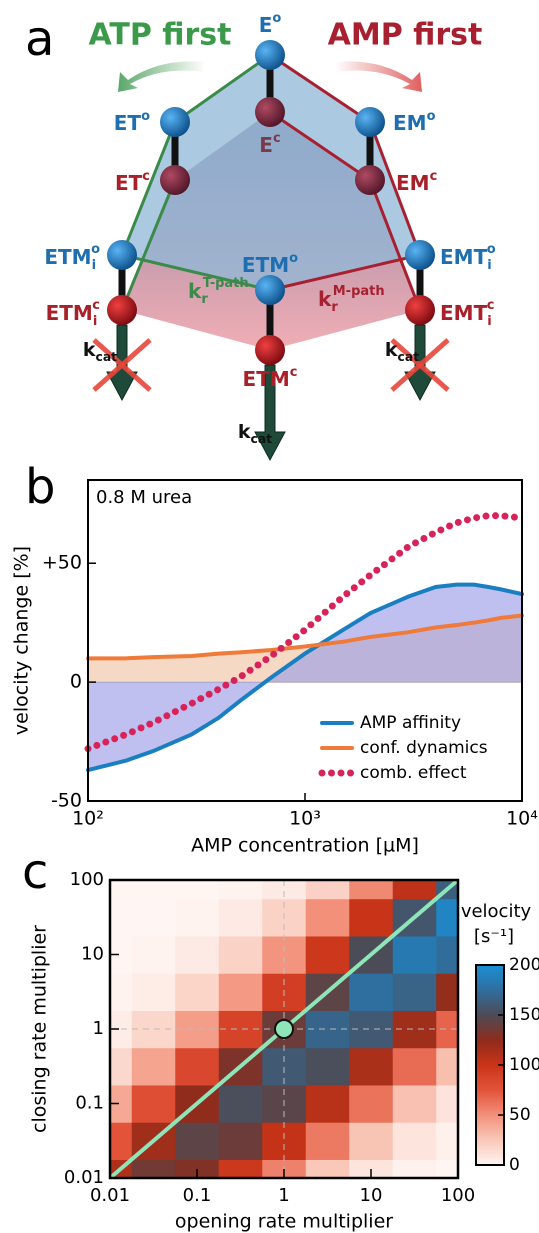  Describe the element at coordinates (76, 682) in the screenshot. I see `y-tick-label: 0` at that location.